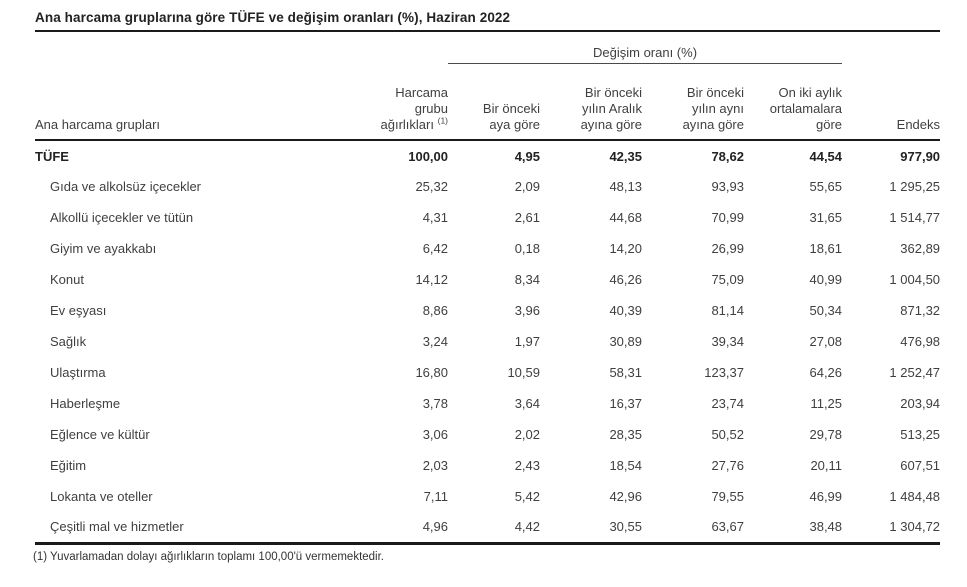 The width and height of the screenshot is (967, 587). Describe the element at coordinates (52, 156) in the screenshot. I see `row-label: TÜFE` at that location.